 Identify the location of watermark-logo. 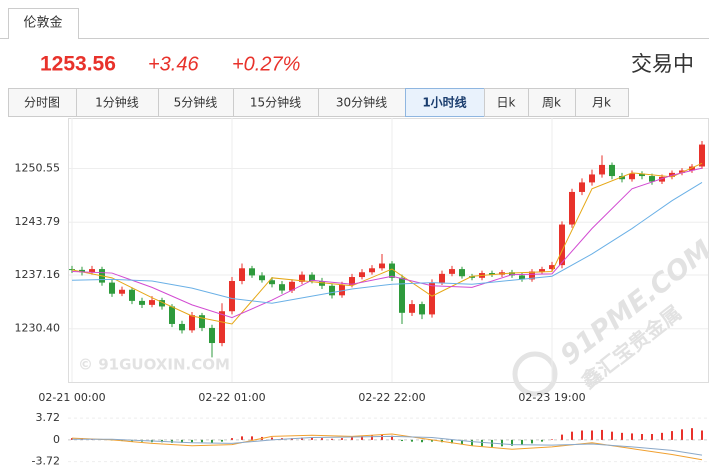
(535, 374).